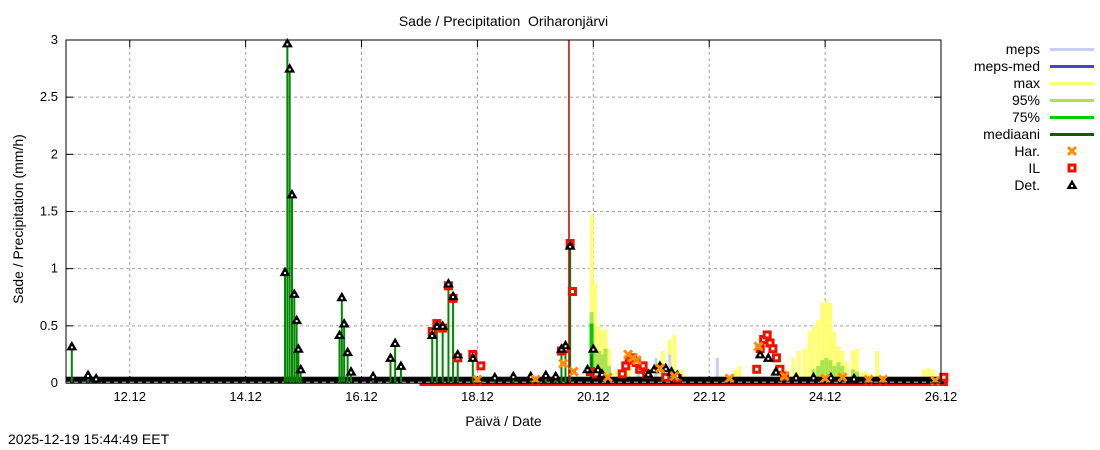 The image size is (1100, 450). I want to click on legend-item-mediaani: mediaani, so click(1021, 133).